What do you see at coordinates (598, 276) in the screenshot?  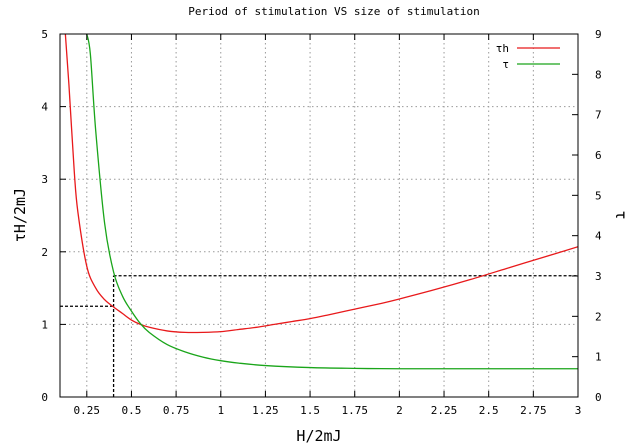 I see `y2-tick-label: 3` at bounding box center [598, 276].